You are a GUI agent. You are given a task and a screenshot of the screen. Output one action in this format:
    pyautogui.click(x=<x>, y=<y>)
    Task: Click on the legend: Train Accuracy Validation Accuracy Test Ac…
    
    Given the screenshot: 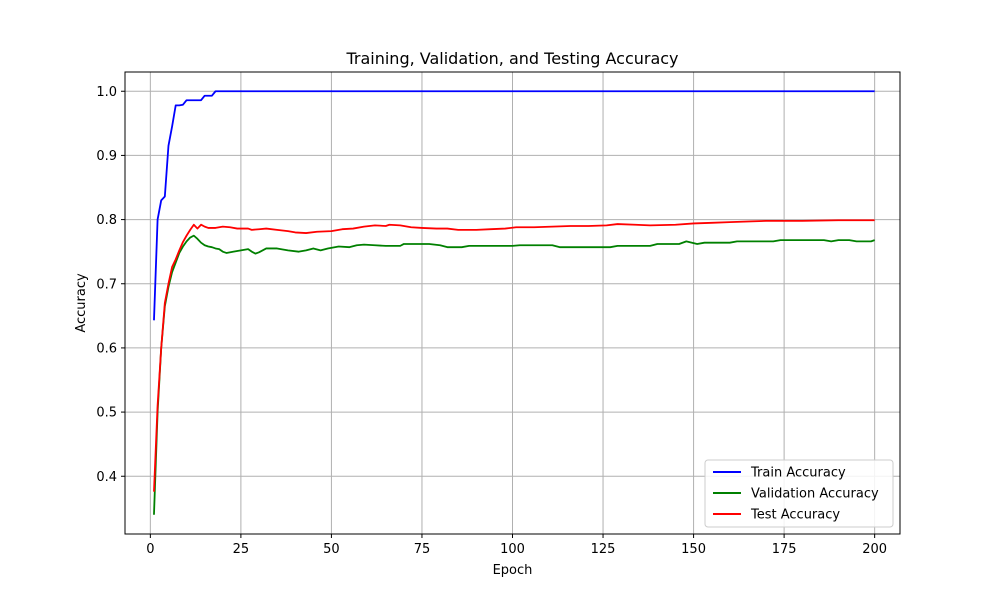 What is the action you would take?
    pyautogui.click(x=799, y=493)
    